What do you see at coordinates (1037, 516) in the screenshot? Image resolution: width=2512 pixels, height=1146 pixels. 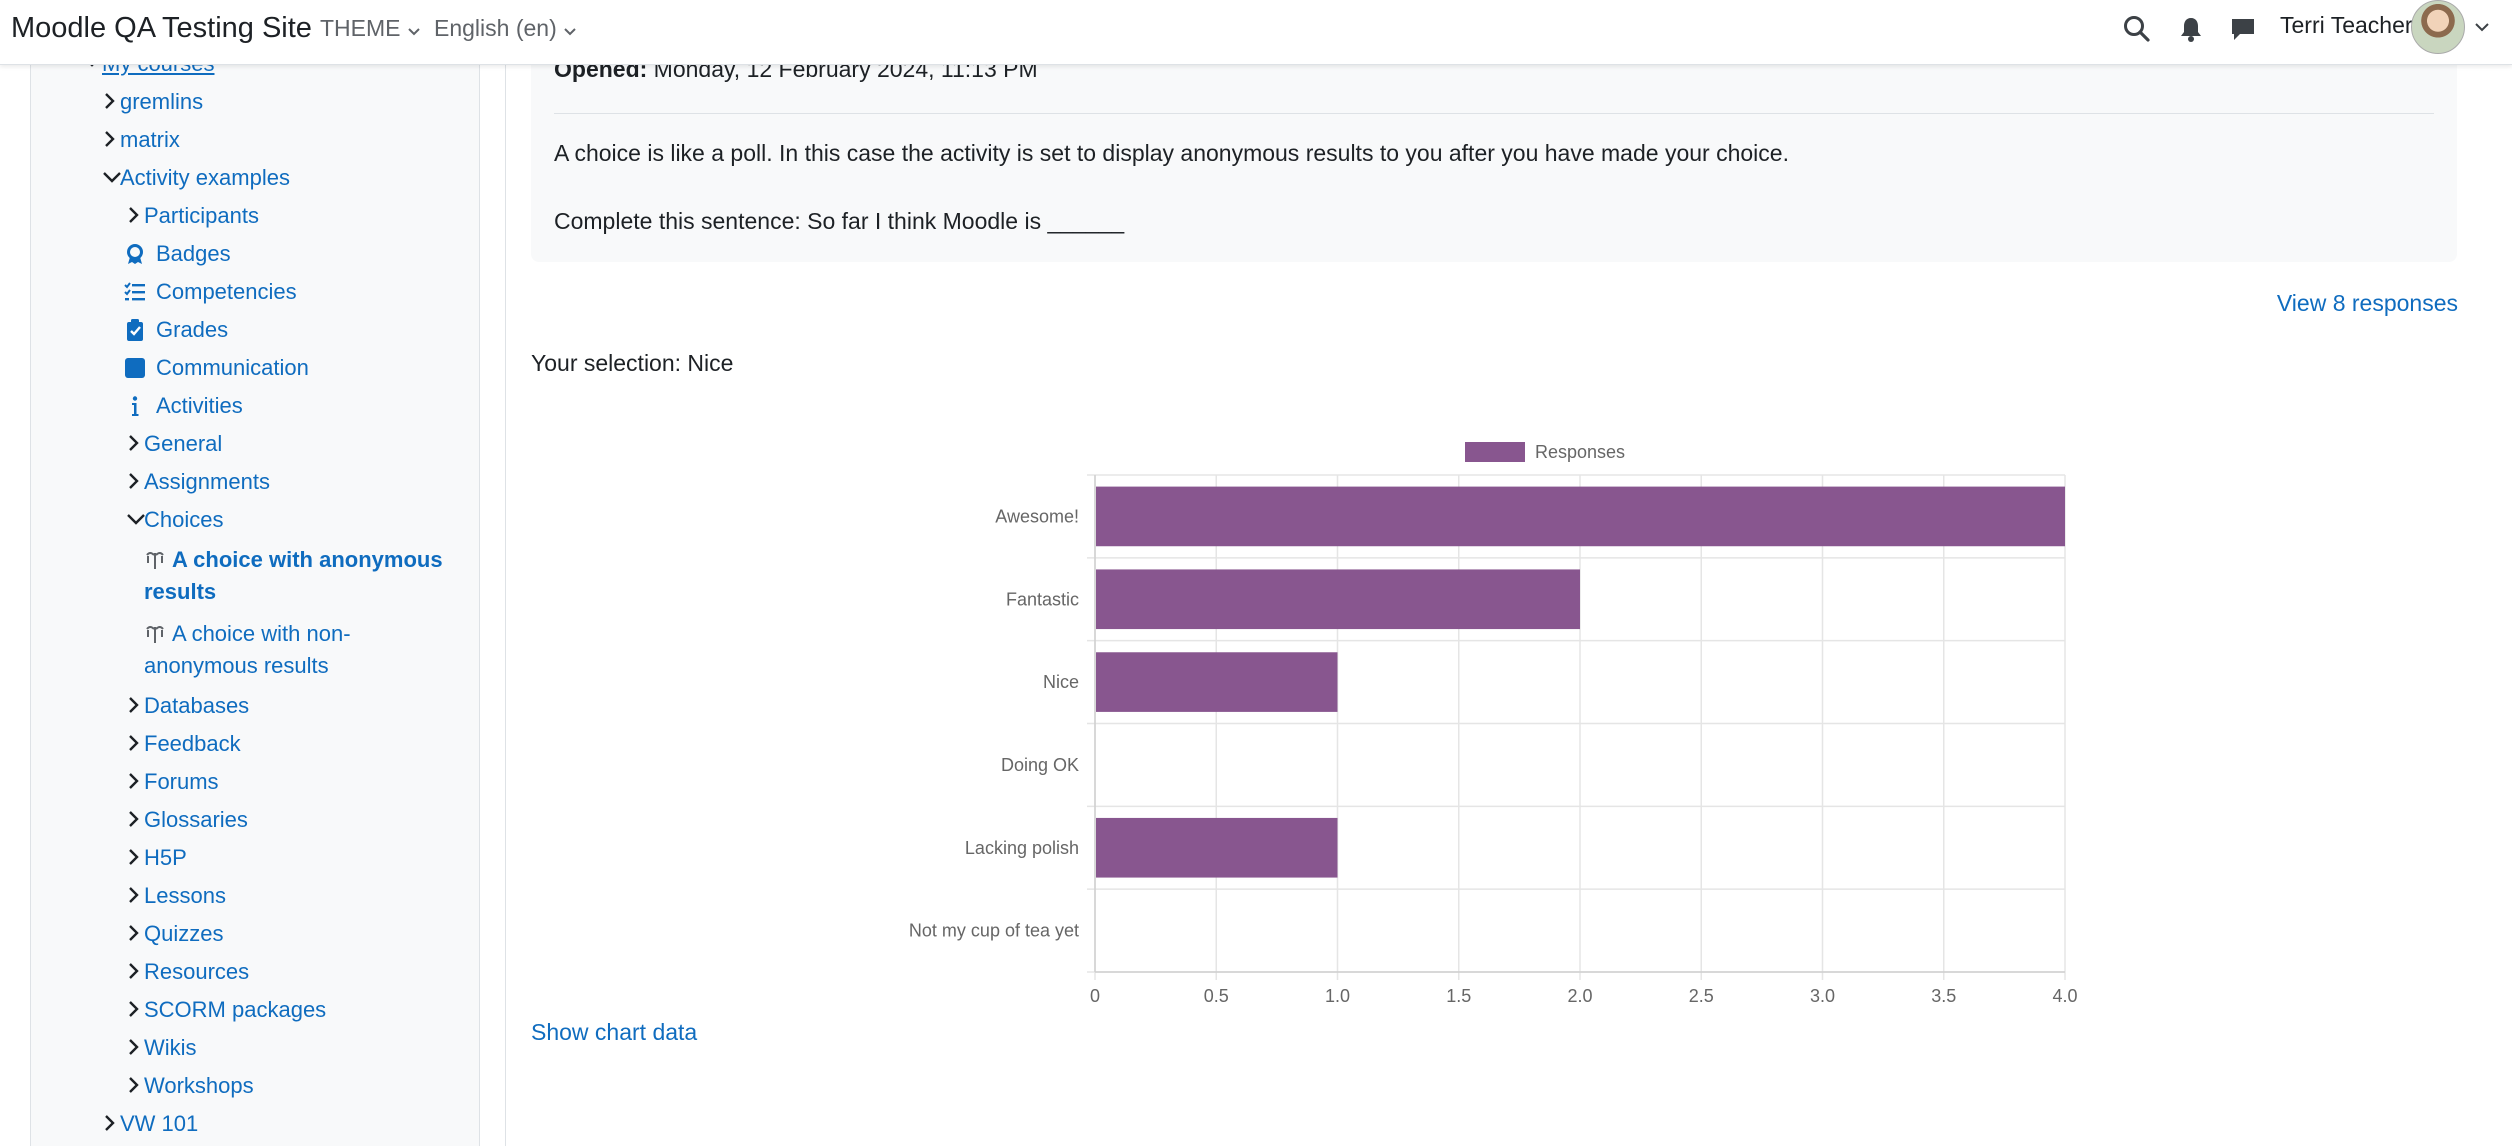 I see `category-label: Awesome!` at bounding box center [1037, 516].